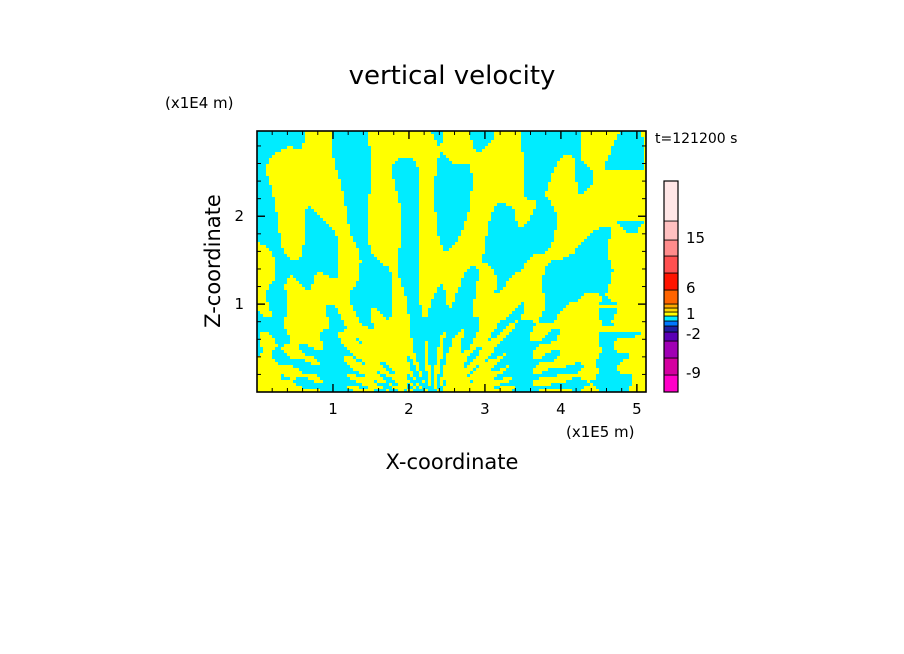 This screenshot has height=654, width=904. What do you see at coordinates (693, 334) in the screenshot?
I see `colorbar-label: -2` at bounding box center [693, 334].